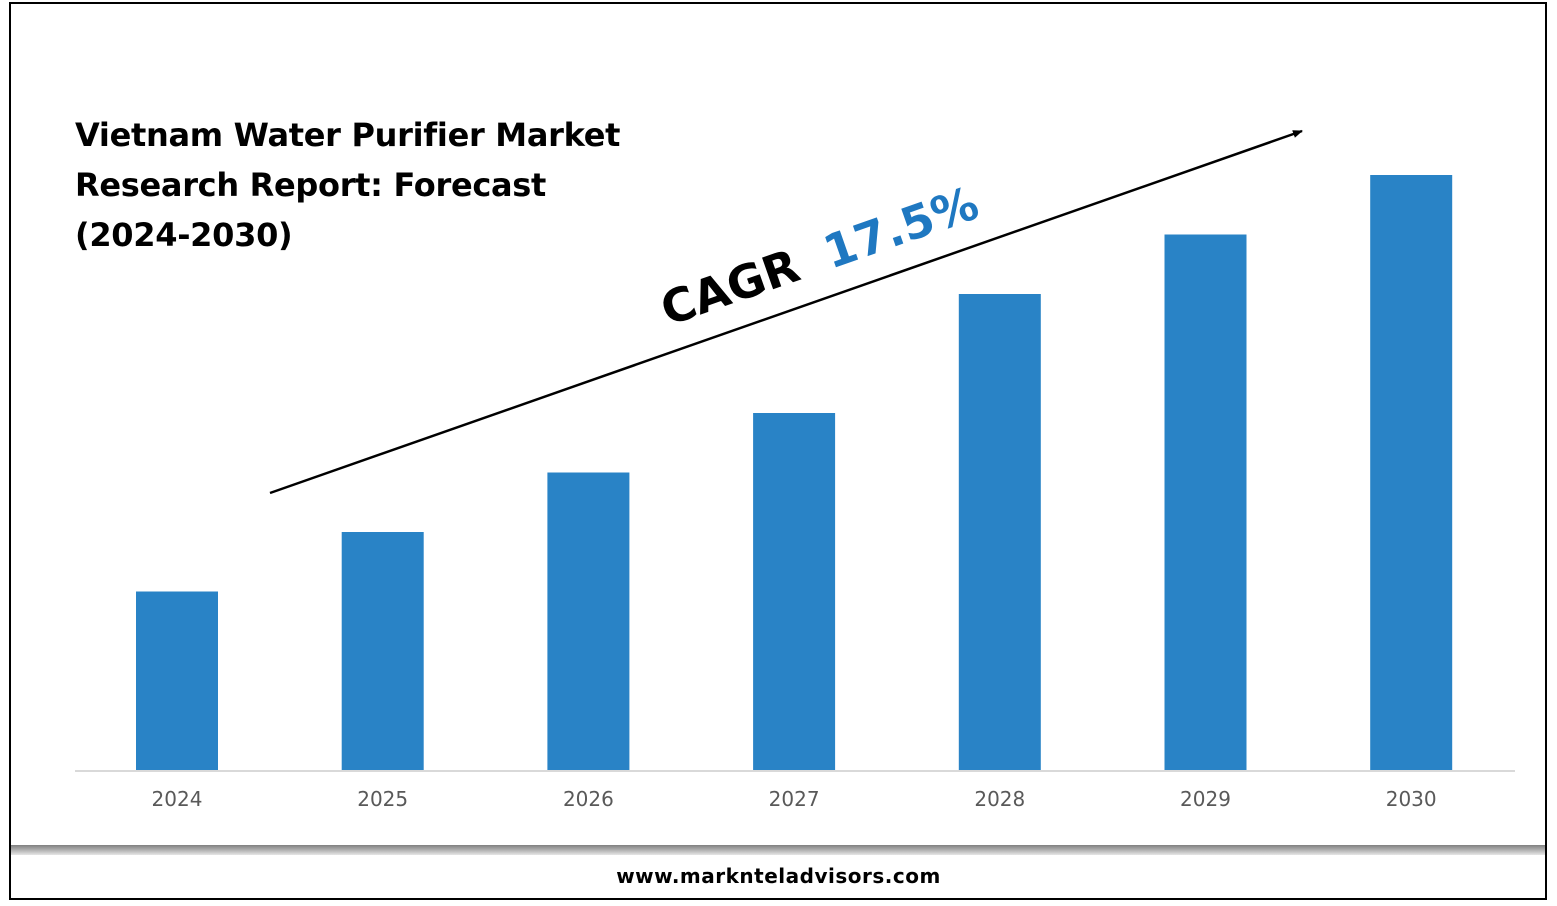  I want to click on bar-2025, so click(382, 651).